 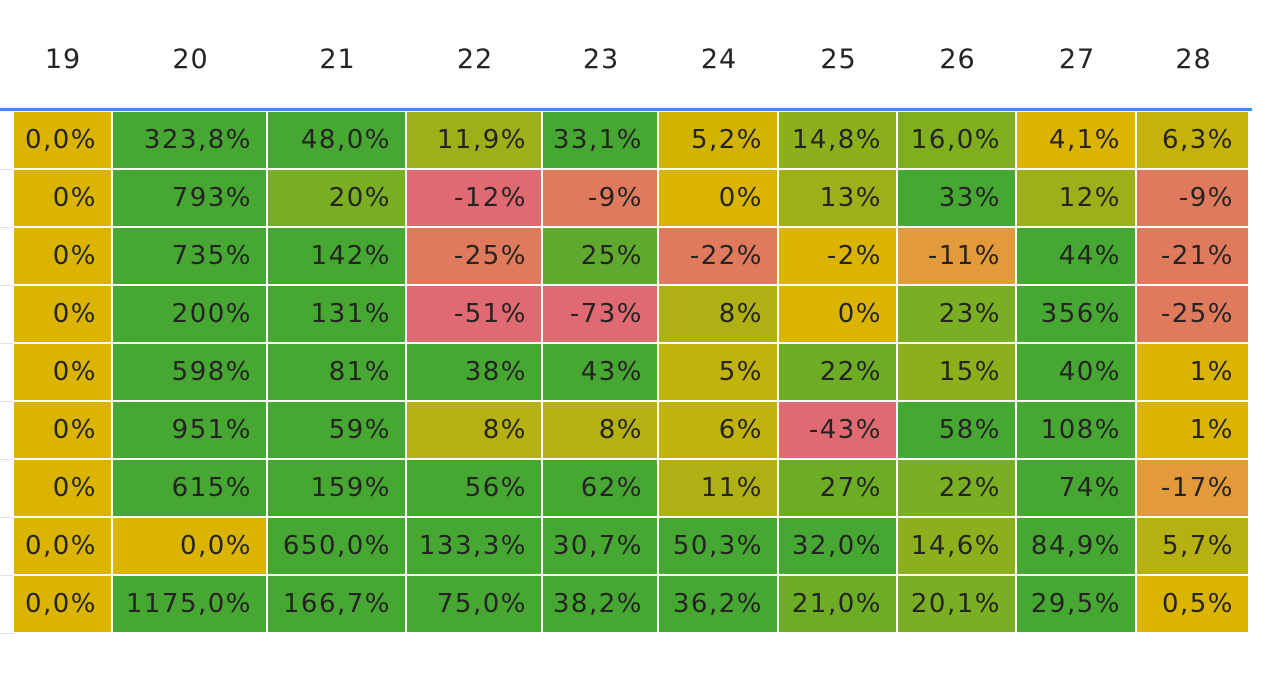 I want to click on heatmap-cell: 735%, so click(x=189, y=256).